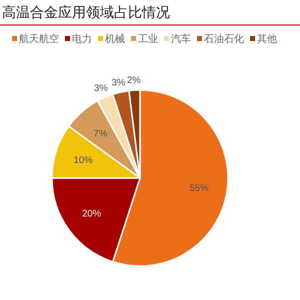 The width and height of the screenshot is (300, 300). I want to click on data-label: 55%, so click(200, 188).